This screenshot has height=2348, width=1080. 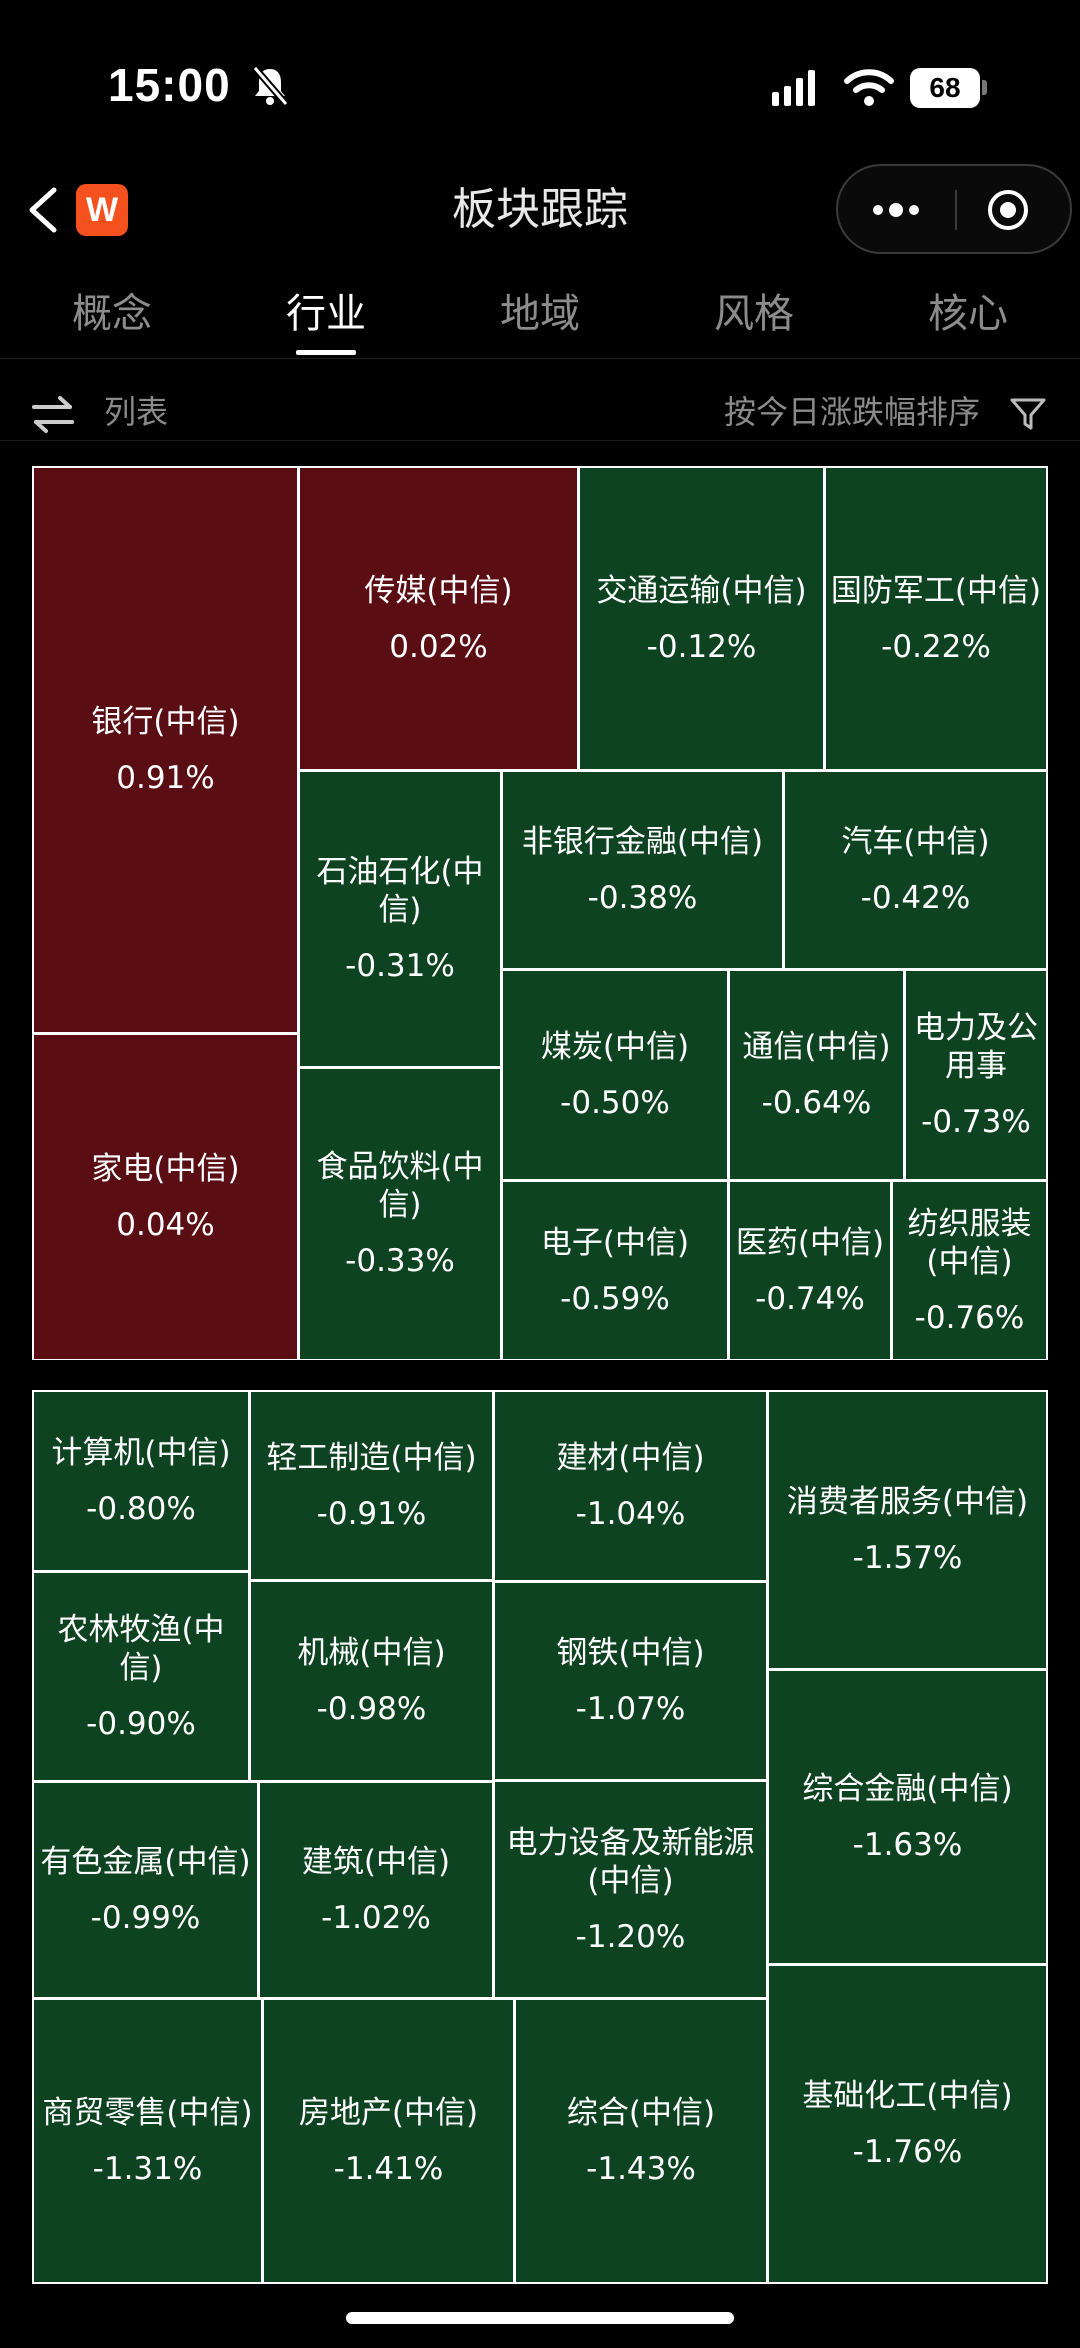 I want to click on filter-icon, so click(x=1028, y=414).